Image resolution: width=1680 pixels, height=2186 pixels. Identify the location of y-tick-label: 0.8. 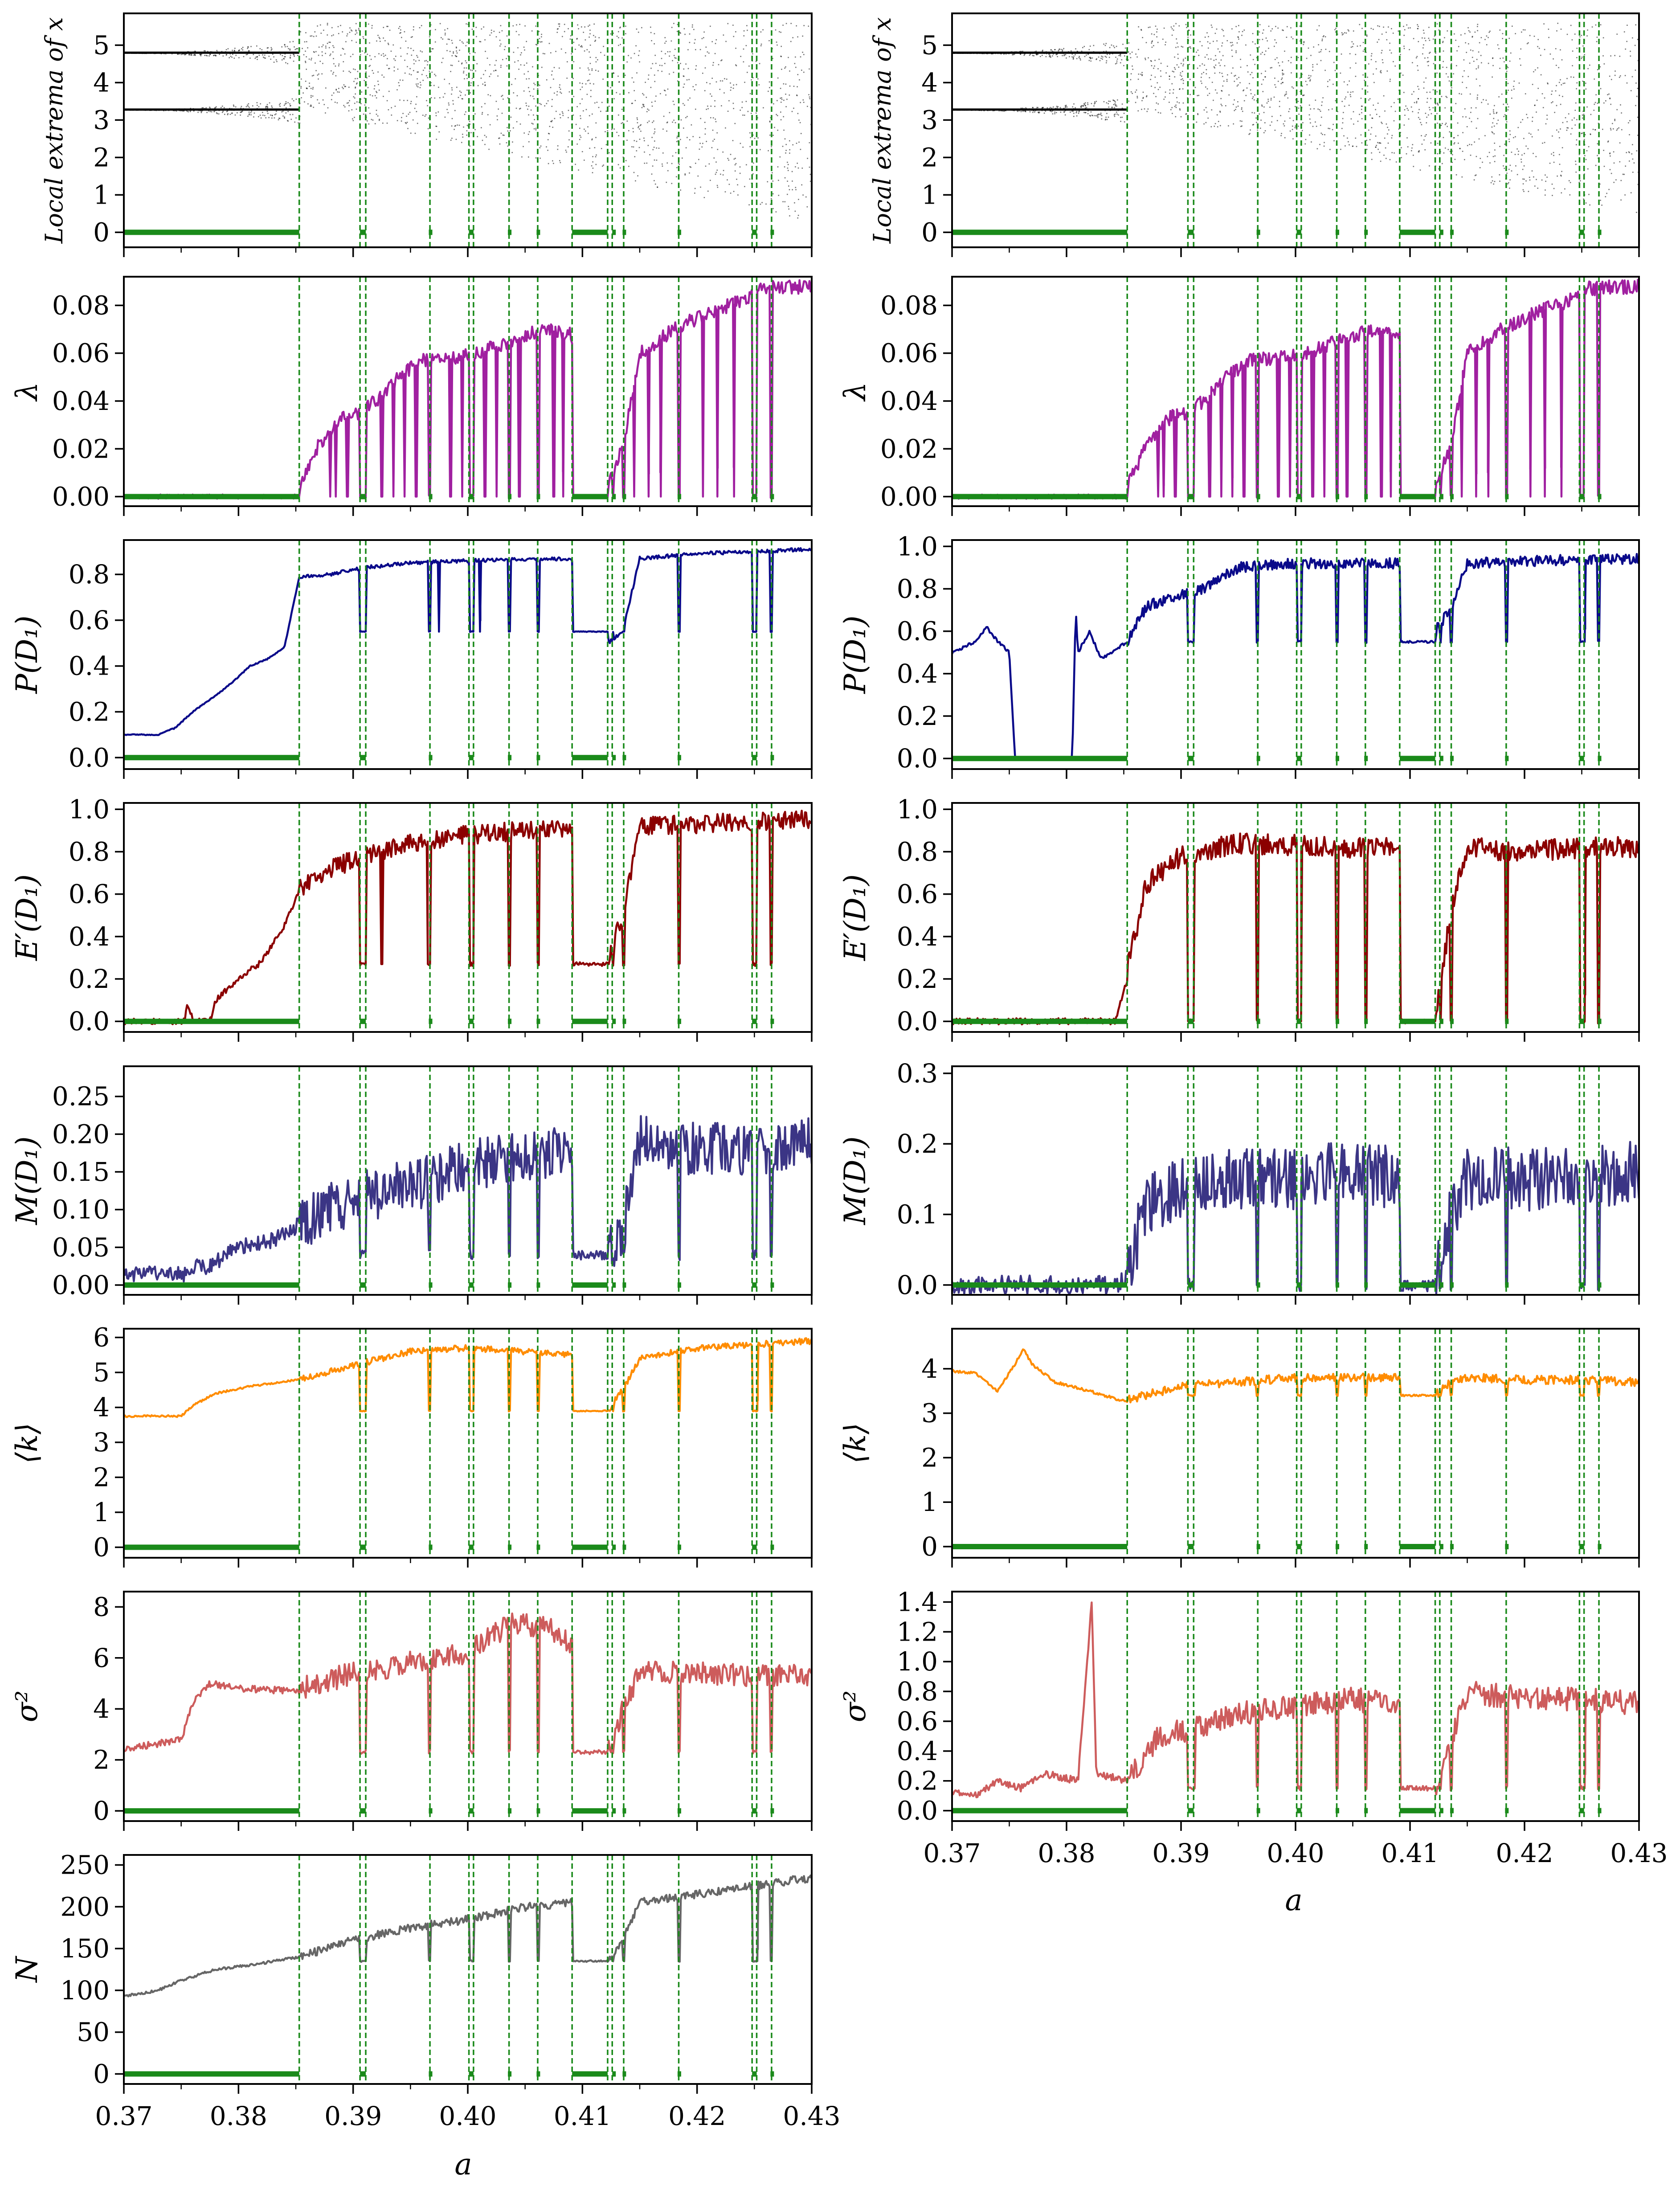
(89, 574).